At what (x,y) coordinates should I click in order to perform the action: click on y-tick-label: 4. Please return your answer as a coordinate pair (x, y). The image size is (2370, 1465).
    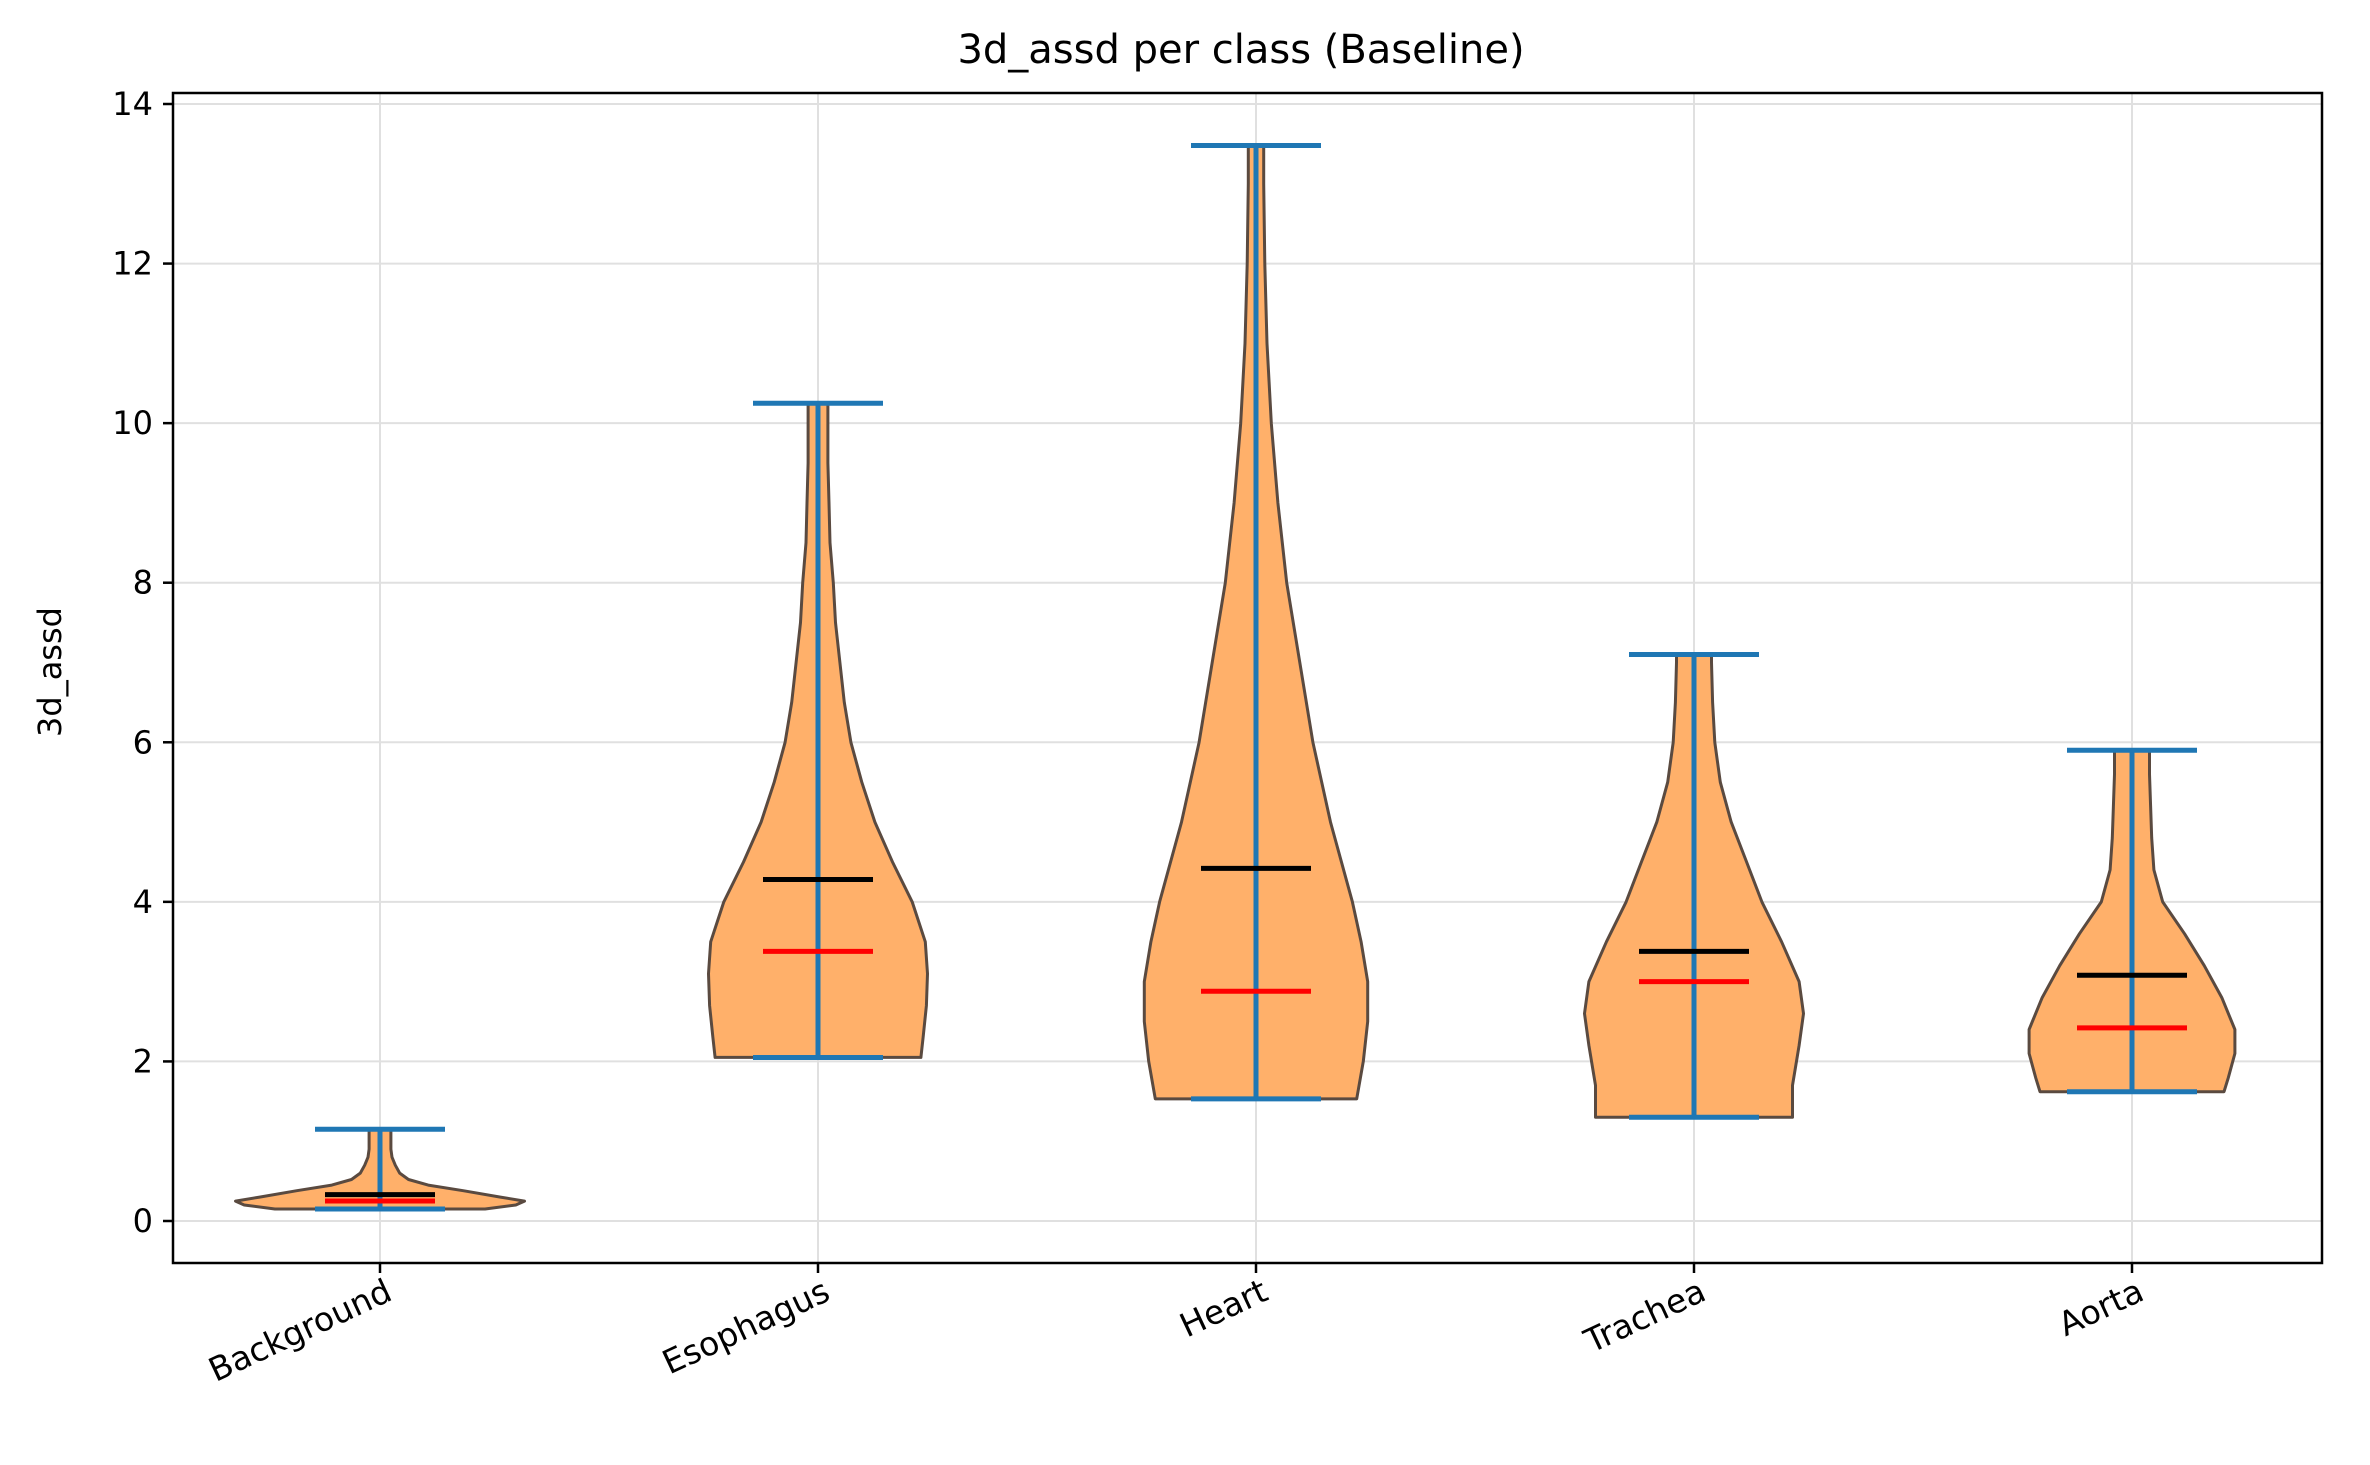
    Looking at the image, I should click on (143, 902).